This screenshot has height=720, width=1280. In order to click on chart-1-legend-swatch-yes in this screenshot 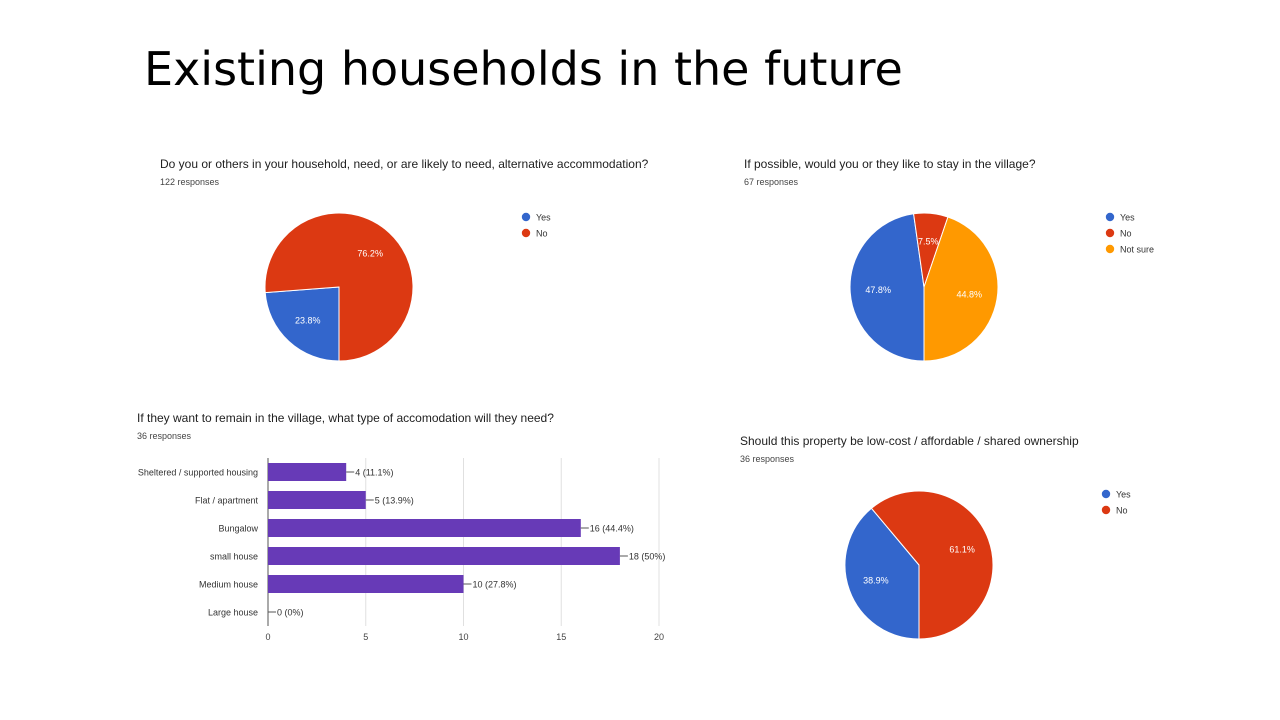, I will do `click(526, 217)`.